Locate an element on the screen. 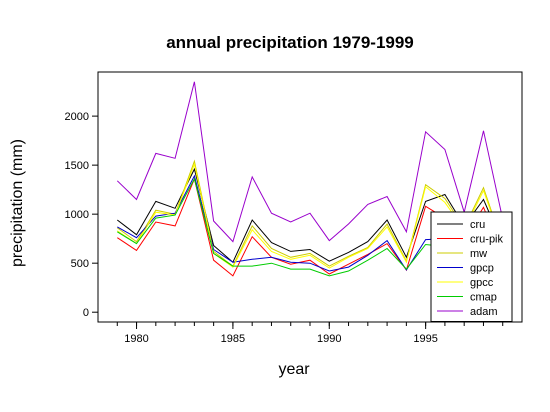 The height and width of the screenshot is (412, 550). y-axis: 0 500 1000 1500 2000 is located at coordinates (81, 215).